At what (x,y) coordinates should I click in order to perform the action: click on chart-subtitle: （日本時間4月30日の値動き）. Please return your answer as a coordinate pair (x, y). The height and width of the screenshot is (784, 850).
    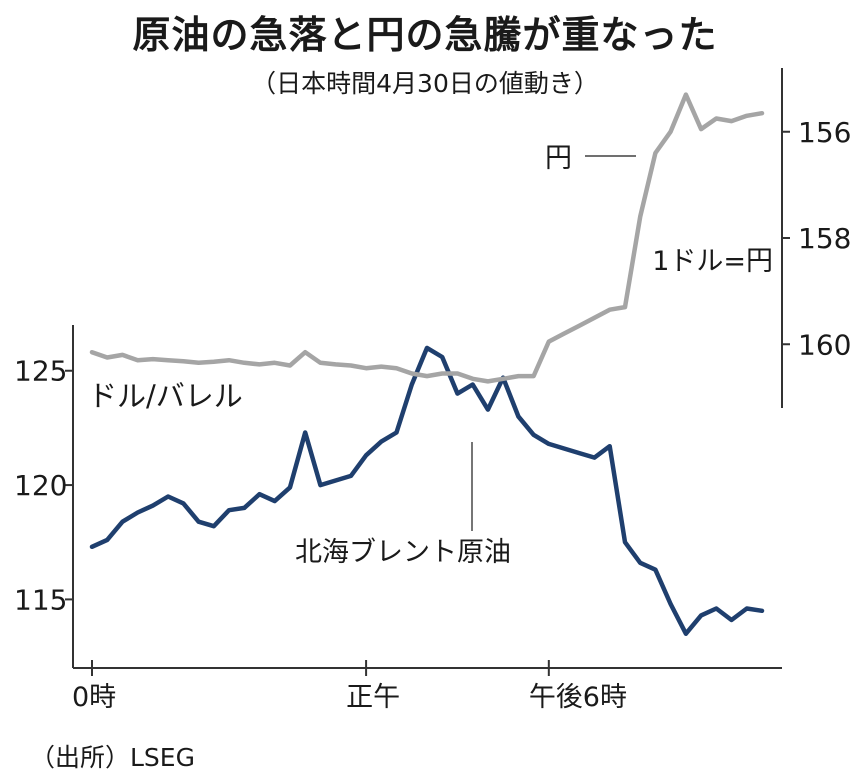
    Looking at the image, I should click on (425, 83).